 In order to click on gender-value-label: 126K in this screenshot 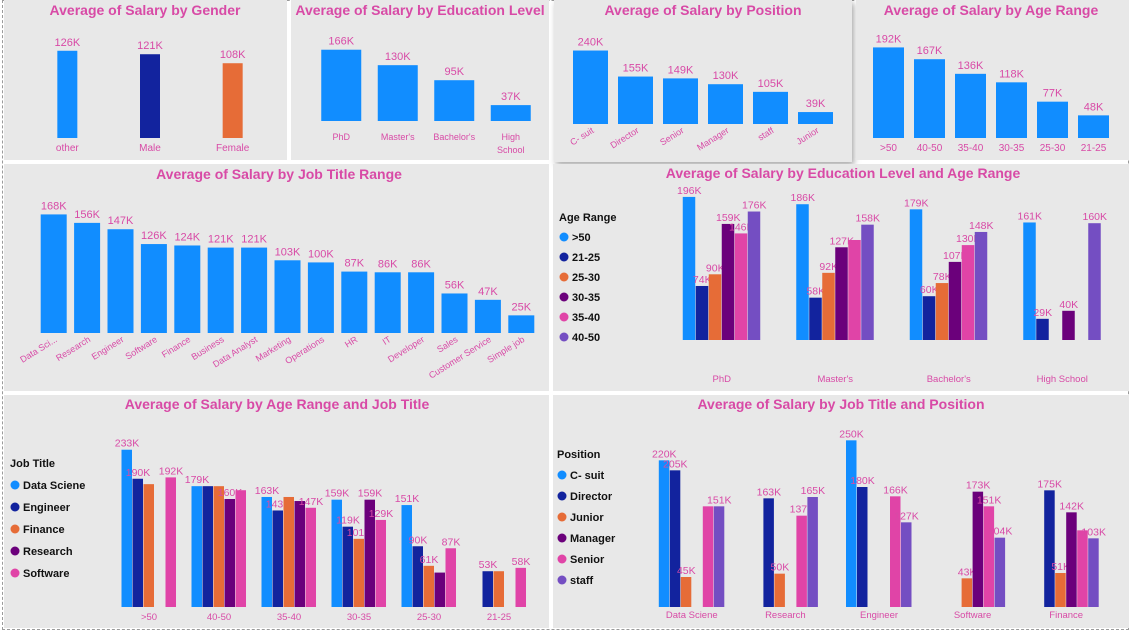, I will do `click(67, 43)`.